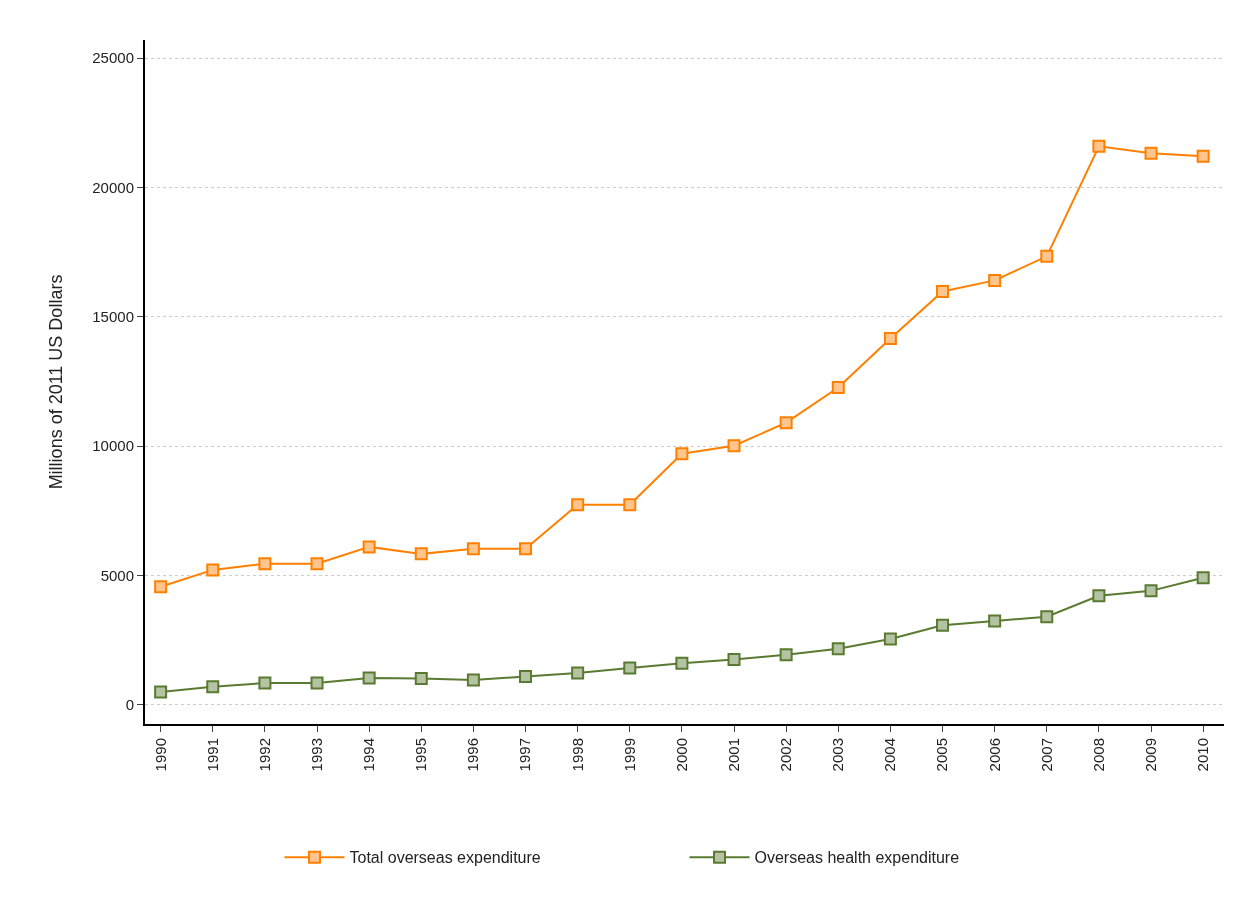 The height and width of the screenshot is (909, 1249). What do you see at coordinates (942, 755) in the screenshot?
I see `x-tick-label: 2005` at bounding box center [942, 755].